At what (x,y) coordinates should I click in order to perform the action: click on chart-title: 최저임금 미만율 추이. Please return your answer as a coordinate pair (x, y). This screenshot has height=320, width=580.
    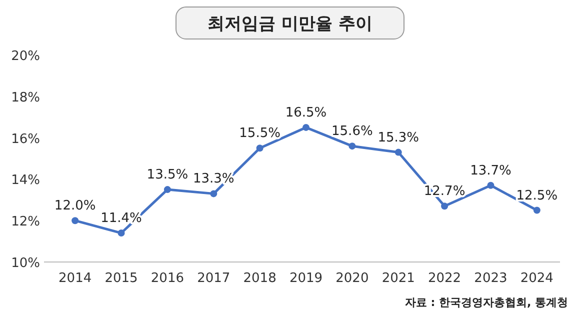
    Looking at the image, I should click on (290, 24).